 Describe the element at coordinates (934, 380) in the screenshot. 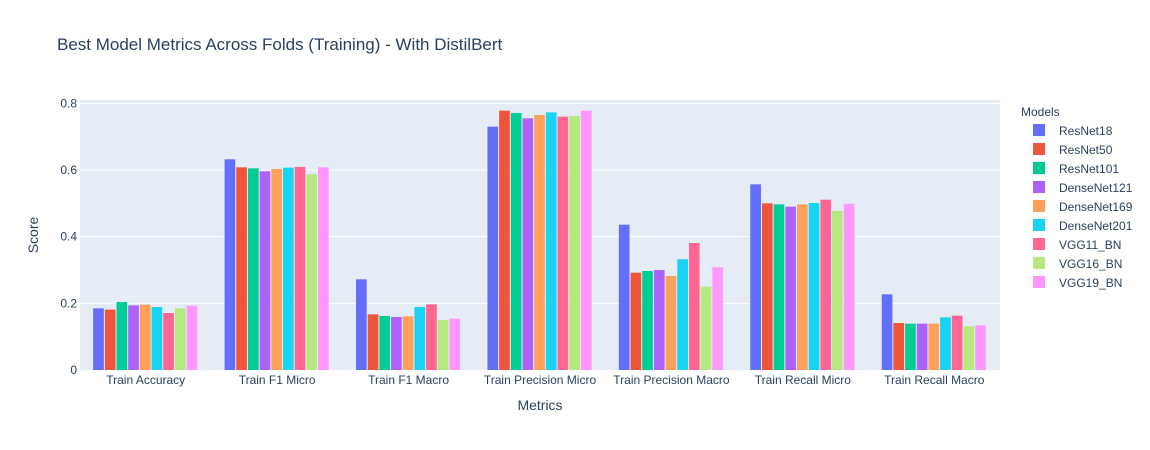

I see `x-tick-label: Train Recall Macro` at that location.